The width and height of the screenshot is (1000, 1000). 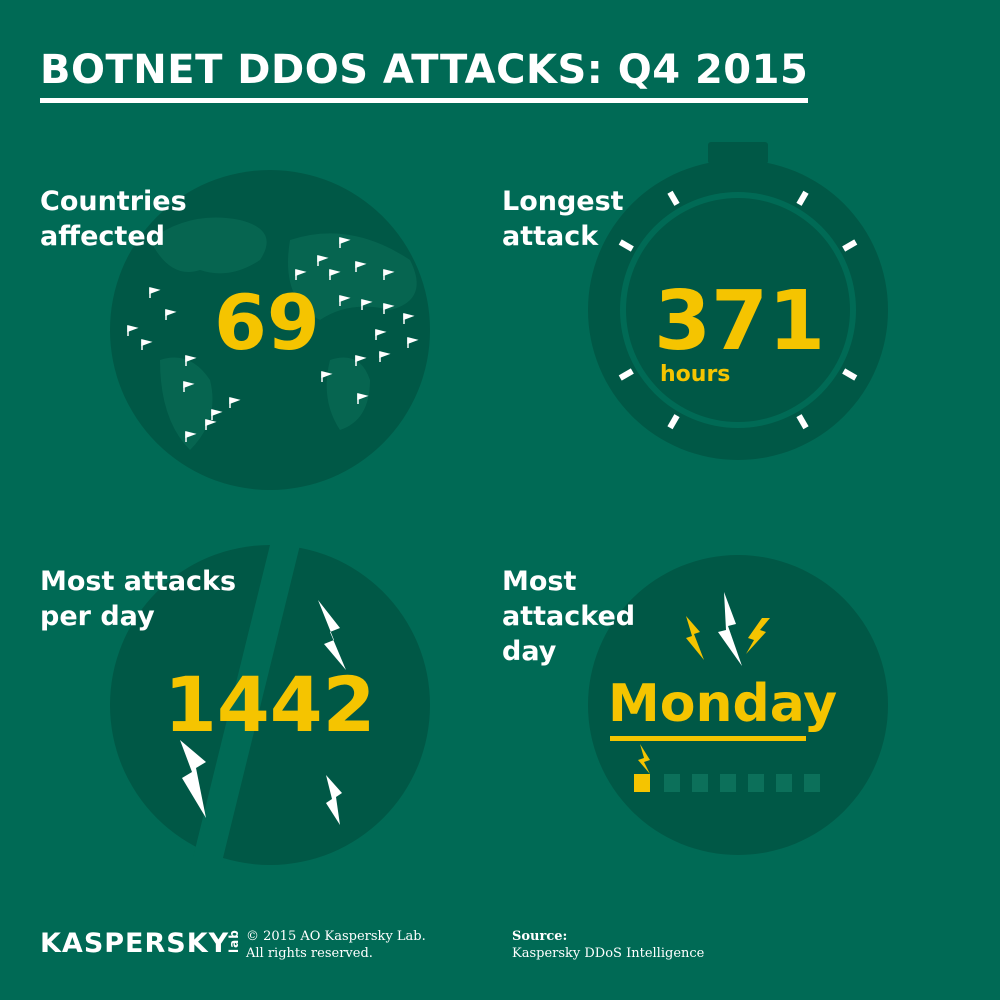 I want to click on logo-lab-text: lab, so click(x=234, y=941).